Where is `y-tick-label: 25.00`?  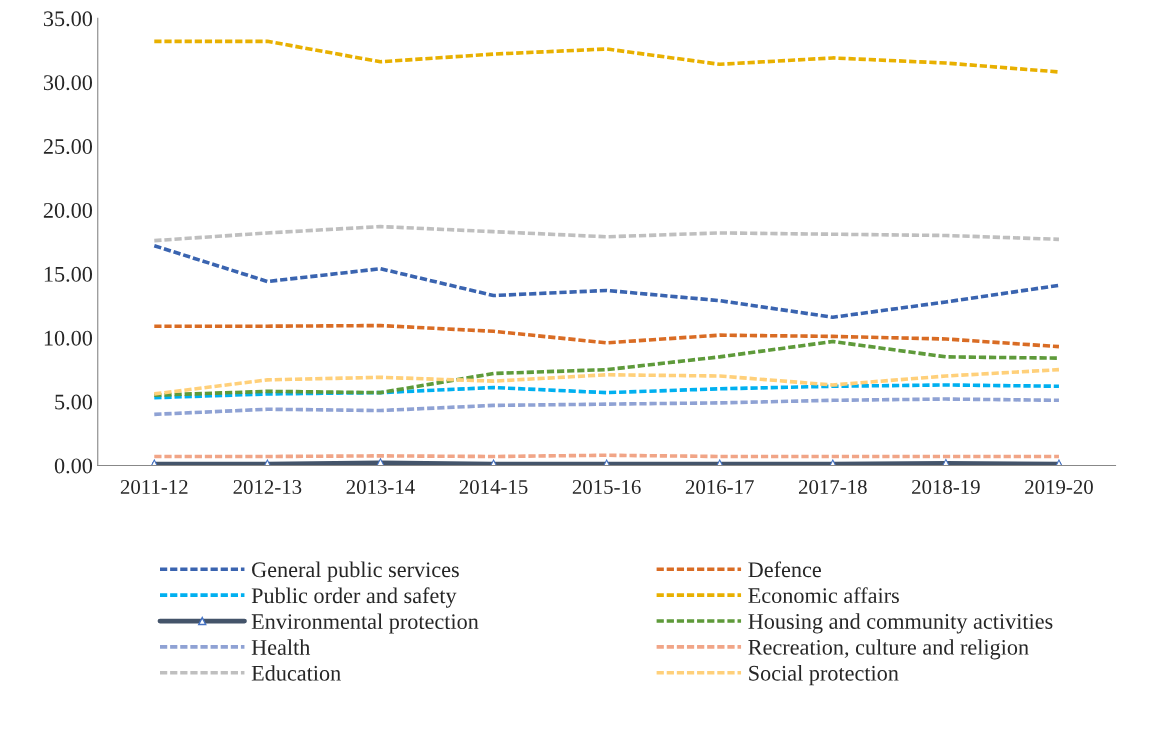
y-tick-label: 25.00 is located at coordinates (68, 147).